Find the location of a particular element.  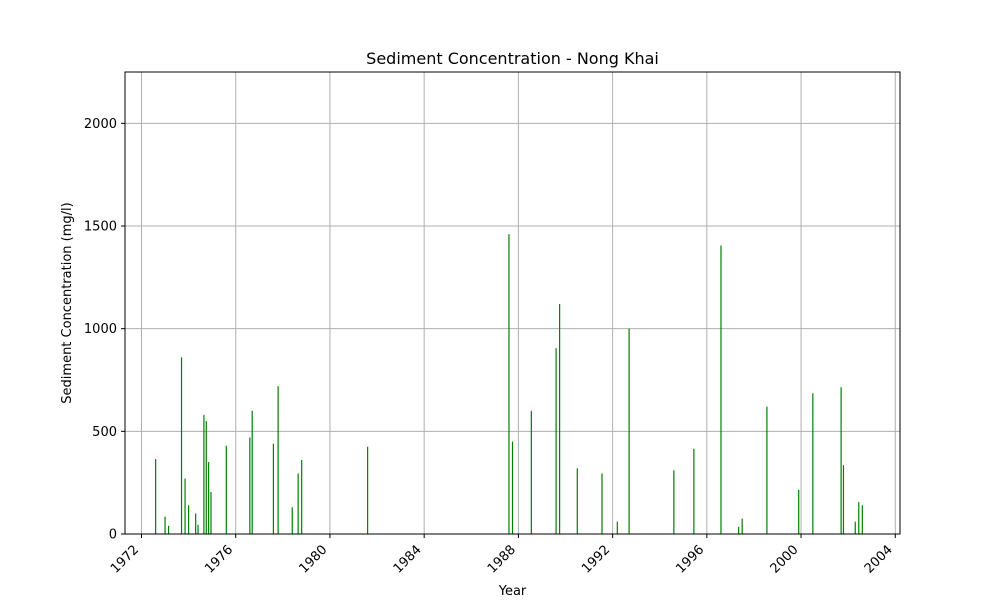

y-tick-label: 500 is located at coordinates (104, 432).